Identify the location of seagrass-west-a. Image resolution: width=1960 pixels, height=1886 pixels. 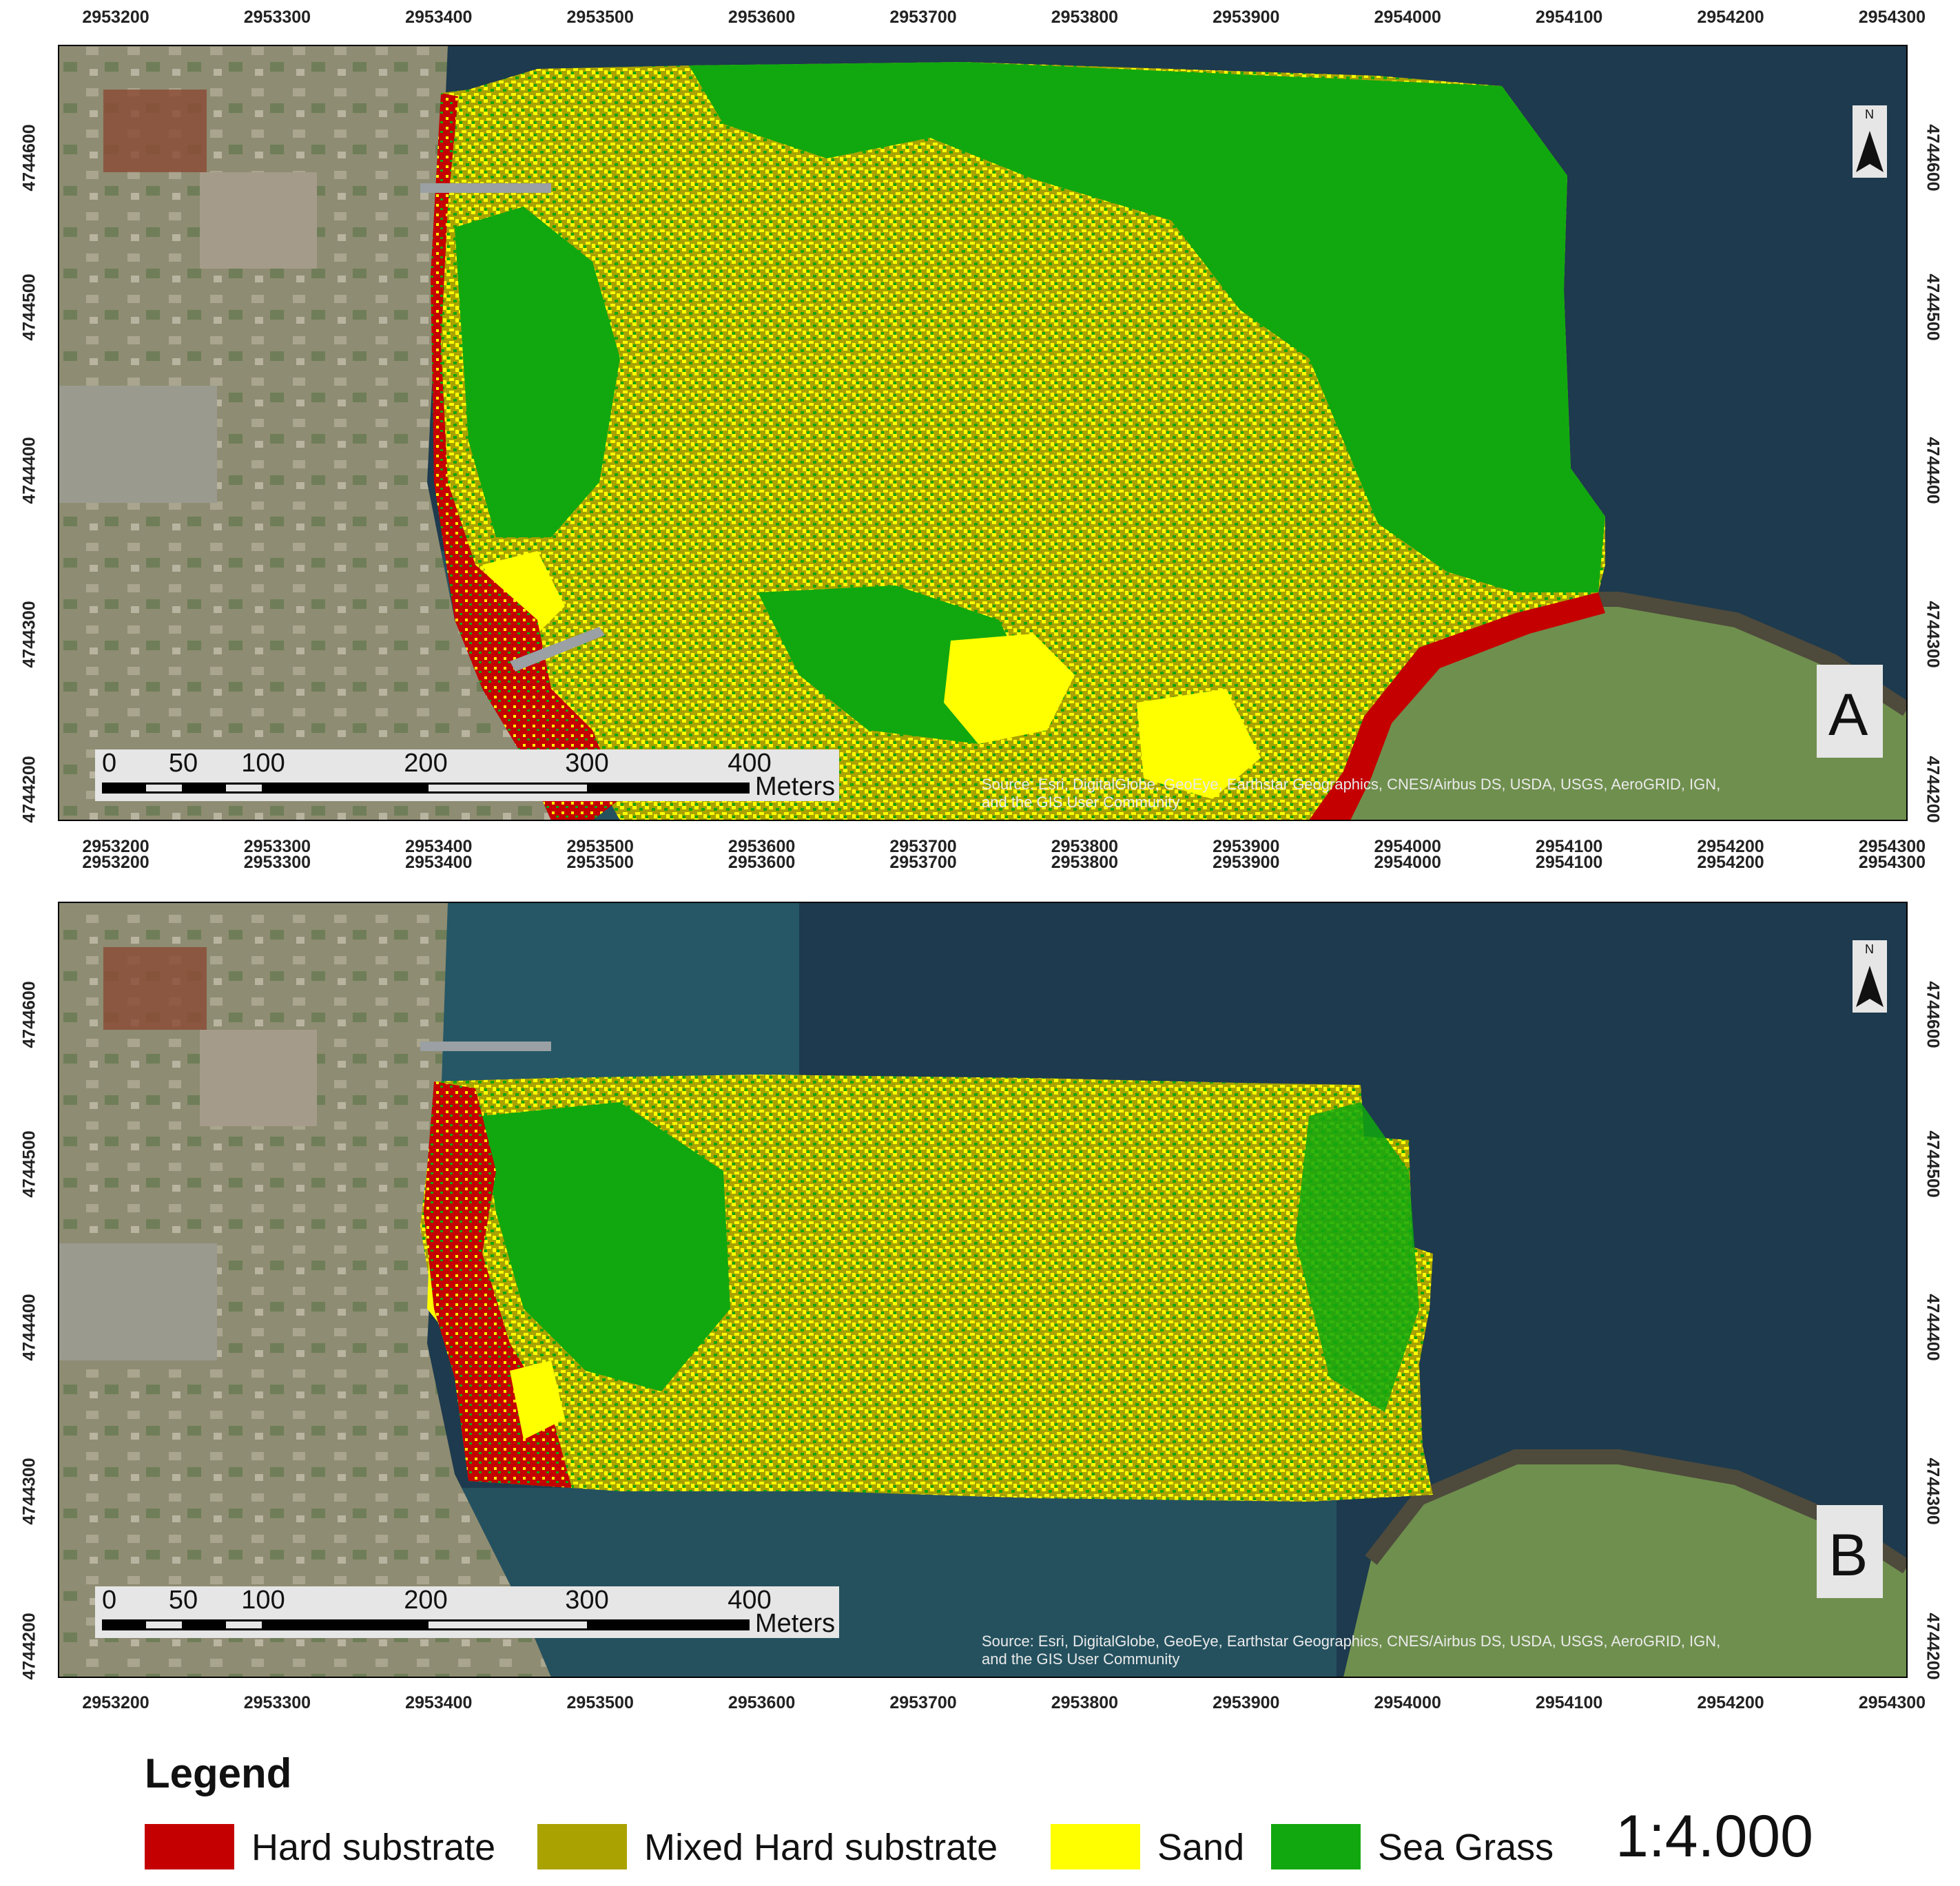
(537, 372).